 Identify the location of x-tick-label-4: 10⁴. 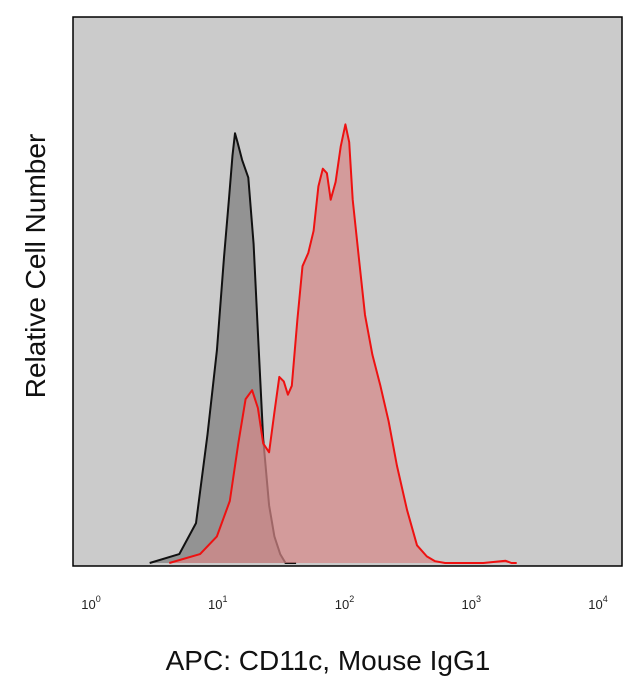
(597, 603).